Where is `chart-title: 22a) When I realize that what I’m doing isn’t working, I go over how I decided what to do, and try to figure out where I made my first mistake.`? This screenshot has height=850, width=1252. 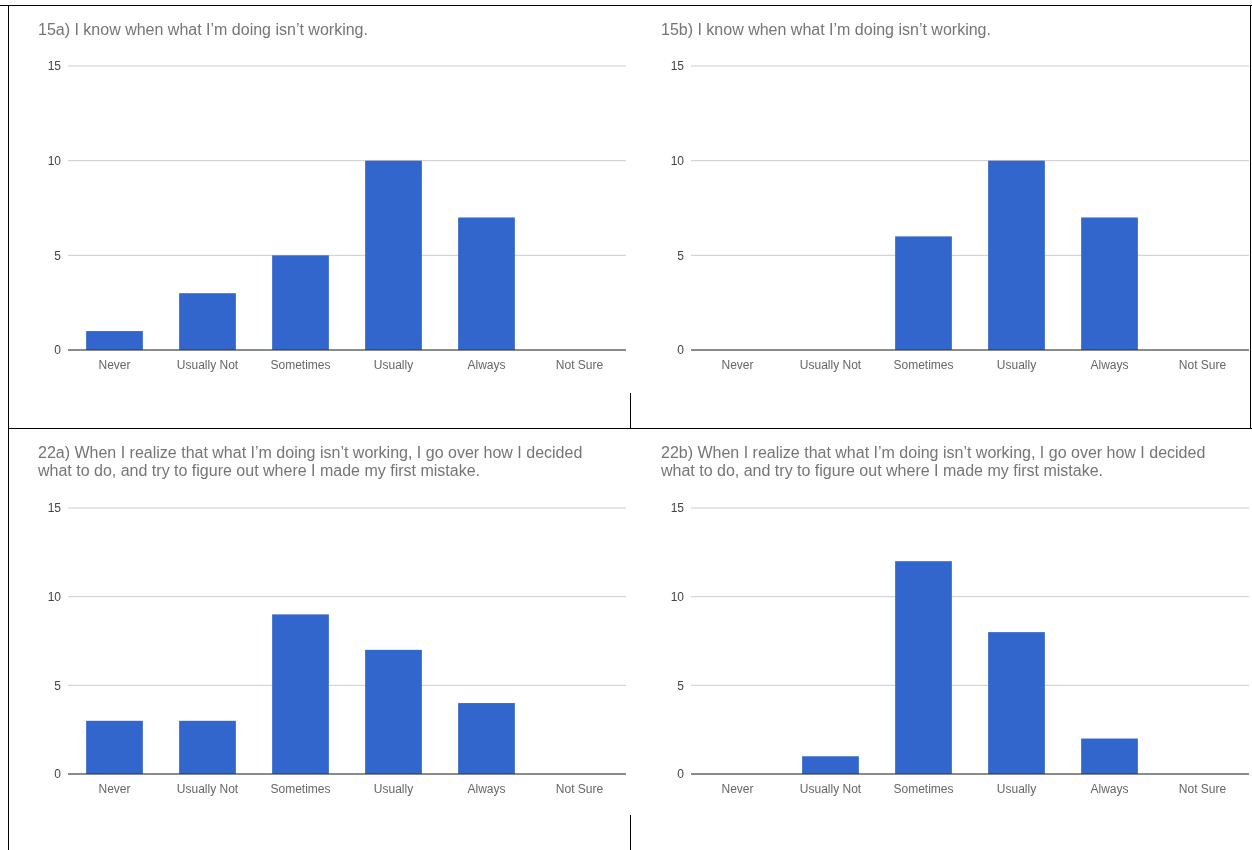 chart-title: 22a) When I realize that what I’m doing isn’t working, I go over how I decided what to do, and try to figure out where I made my first mistake. is located at coordinates (310, 461).